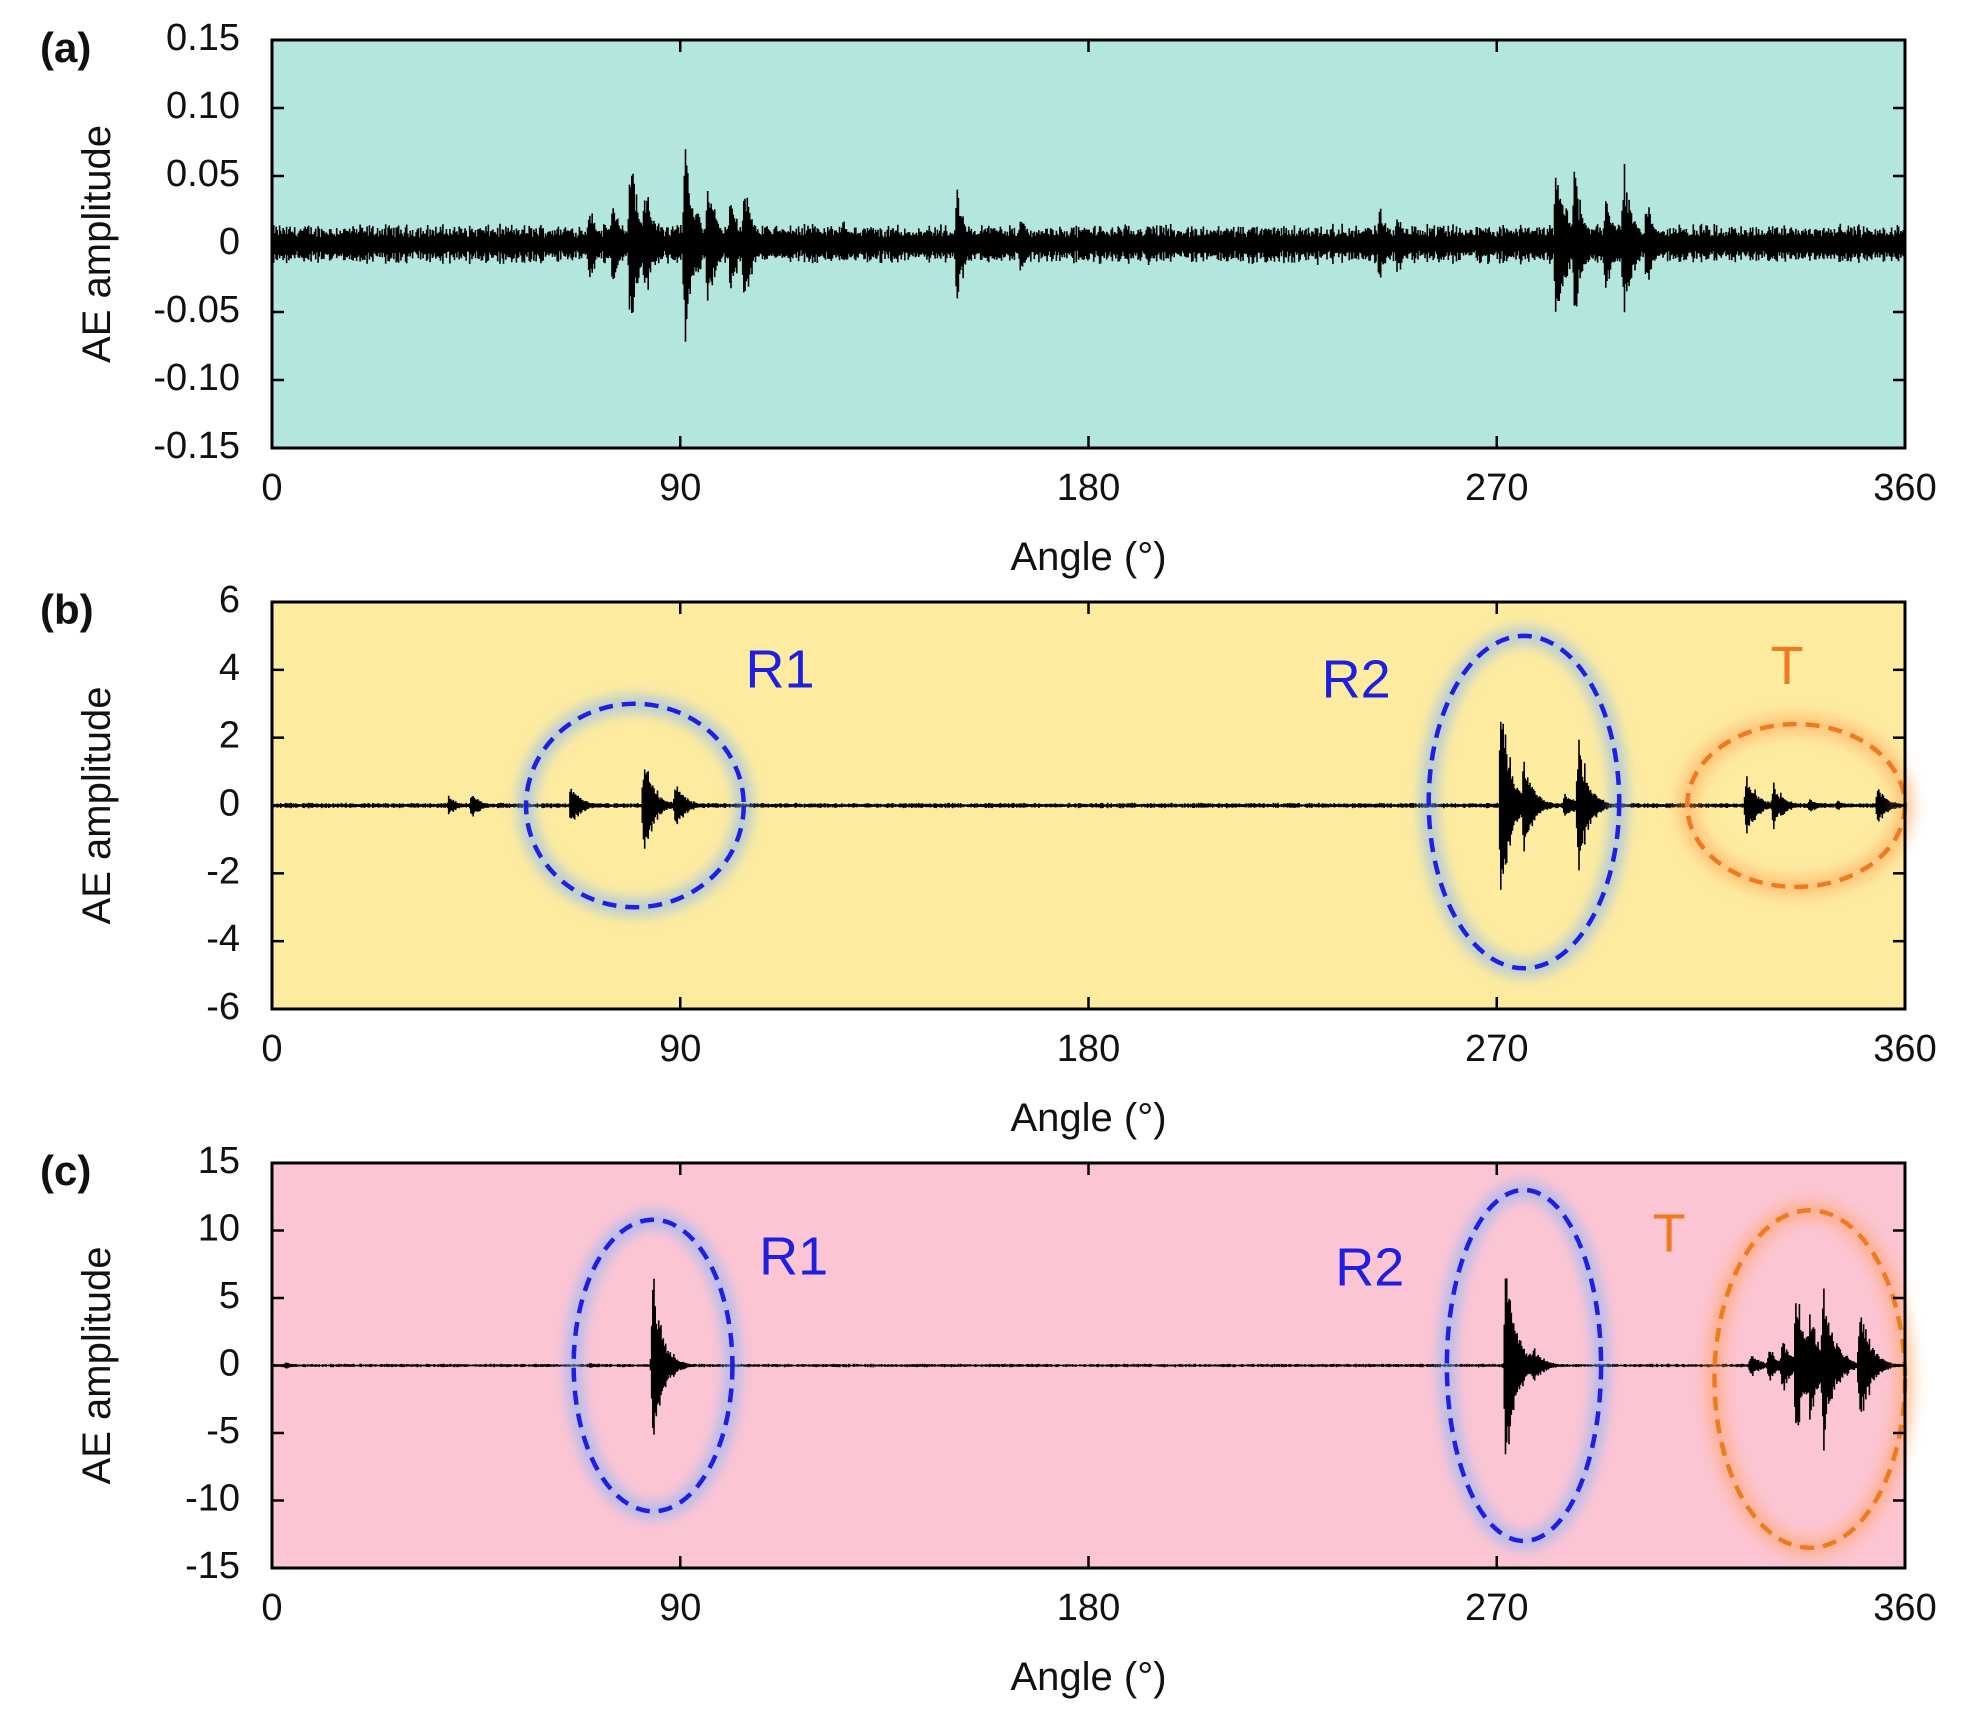 The image size is (1973, 1724). What do you see at coordinates (203, 38) in the screenshot?
I see `y-tick-label: 0.15` at bounding box center [203, 38].